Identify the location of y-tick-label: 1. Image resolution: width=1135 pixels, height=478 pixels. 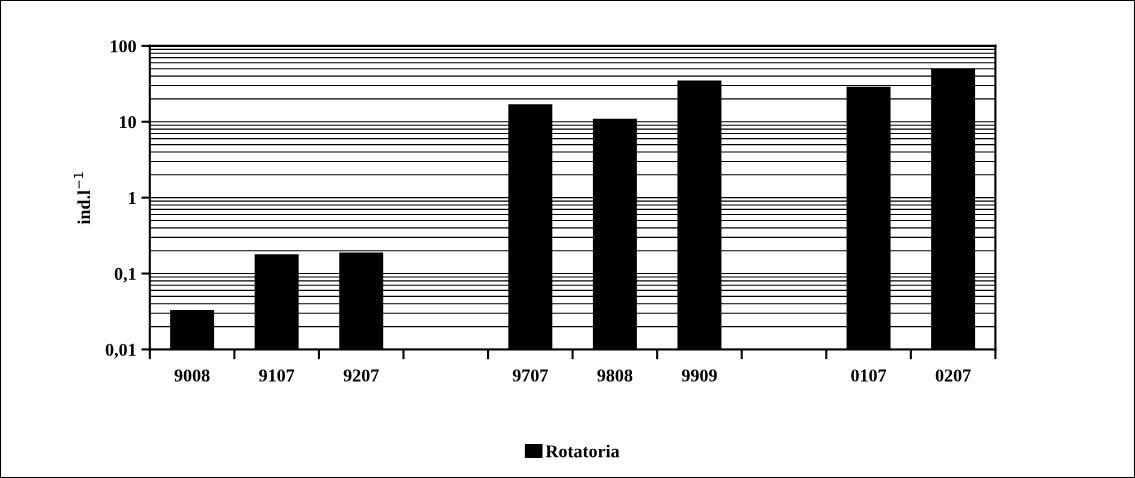
(132, 198).